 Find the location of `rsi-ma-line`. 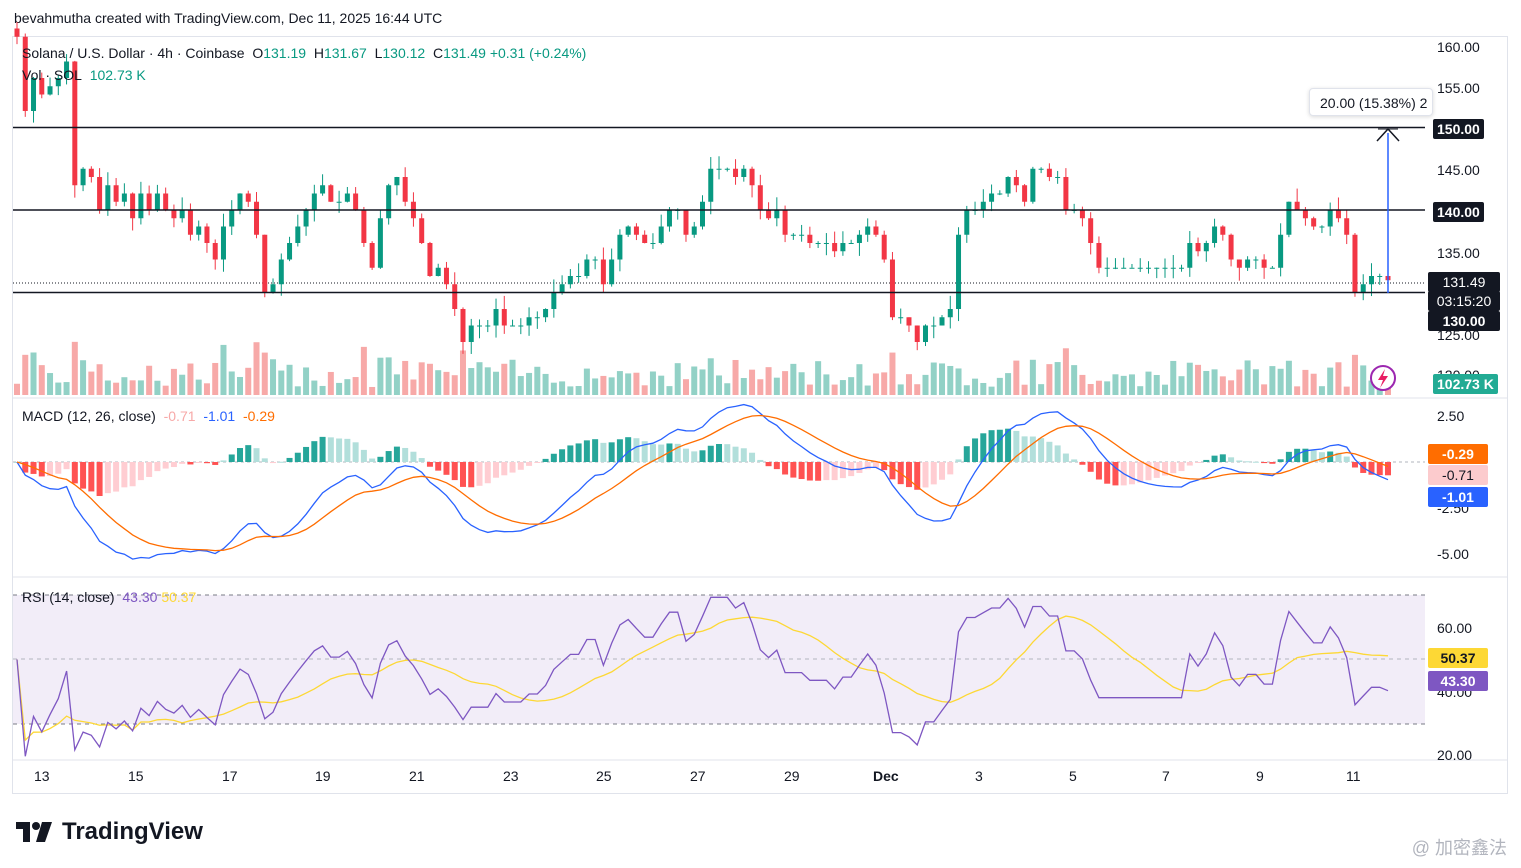

rsi-ma-line is located at coordinates (702, 678).